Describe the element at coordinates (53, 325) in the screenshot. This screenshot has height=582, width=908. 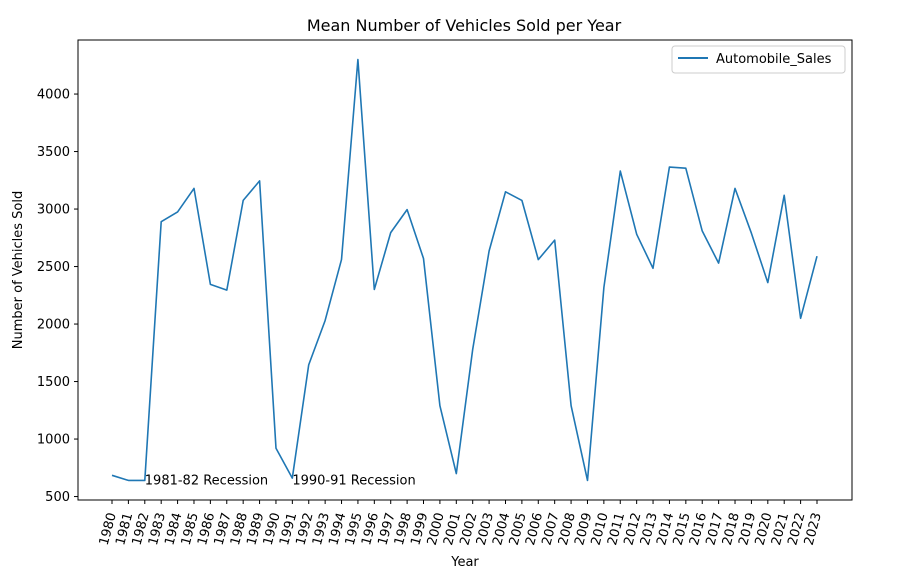
I see `y-tick-label: 2000` at that location.